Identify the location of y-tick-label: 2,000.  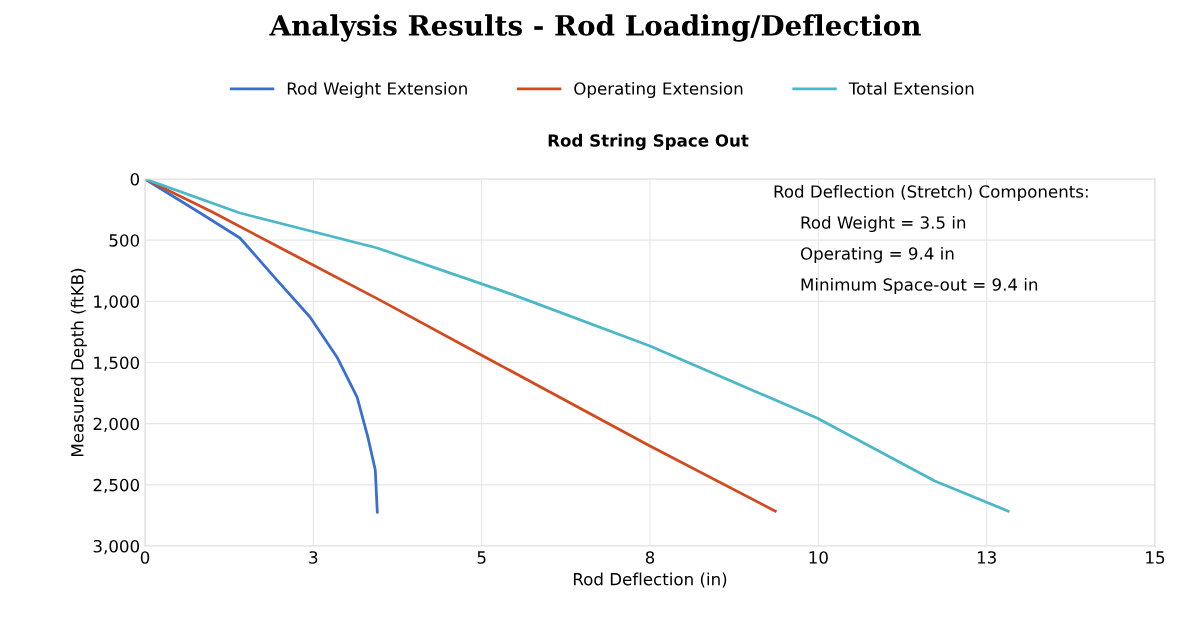
(116, 424).